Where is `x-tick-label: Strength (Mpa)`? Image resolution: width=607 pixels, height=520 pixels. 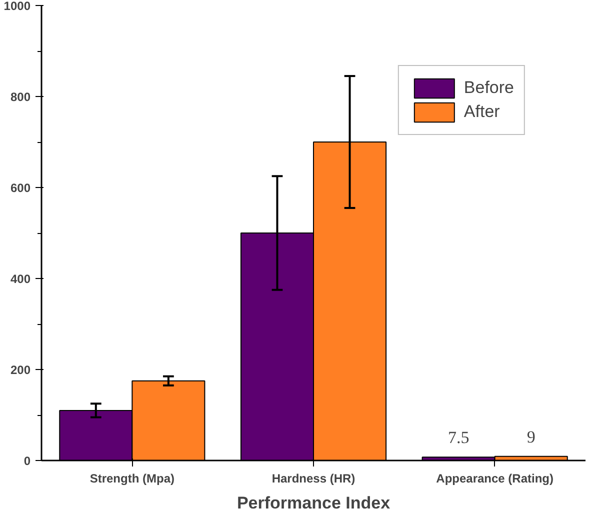
x-tick-label: Strength (Mpa) is located at coordinates (132, 479).